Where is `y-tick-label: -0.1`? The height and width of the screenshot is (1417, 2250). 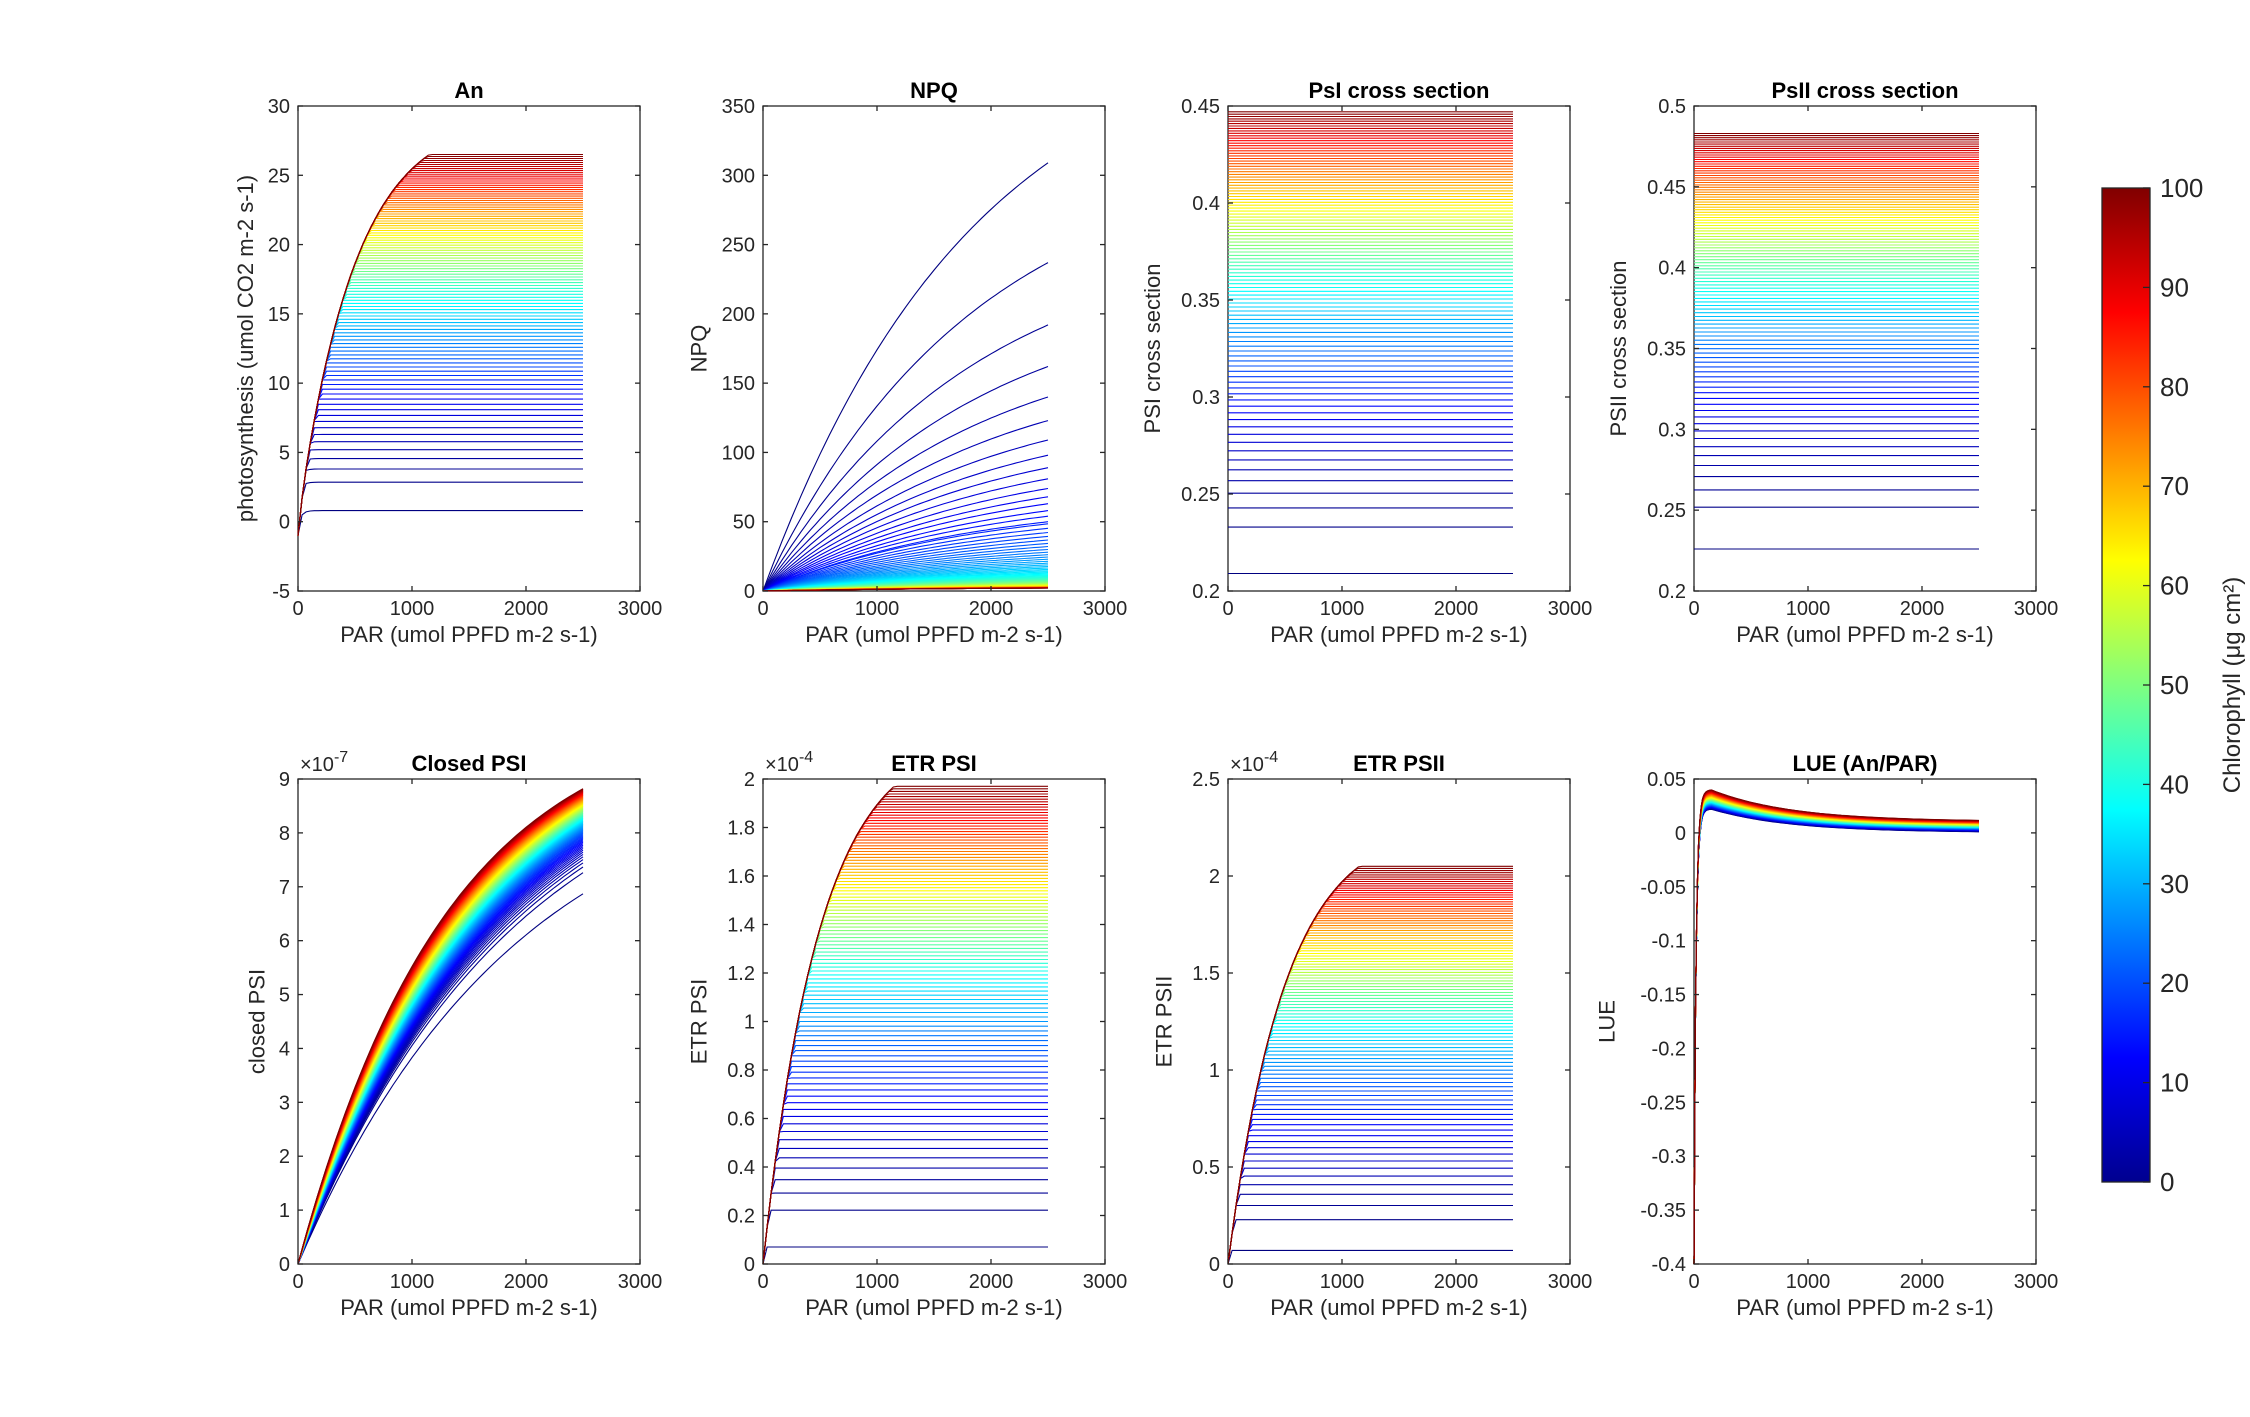
y-tick-label: -0.1 is located at coordinates (1669, 942).